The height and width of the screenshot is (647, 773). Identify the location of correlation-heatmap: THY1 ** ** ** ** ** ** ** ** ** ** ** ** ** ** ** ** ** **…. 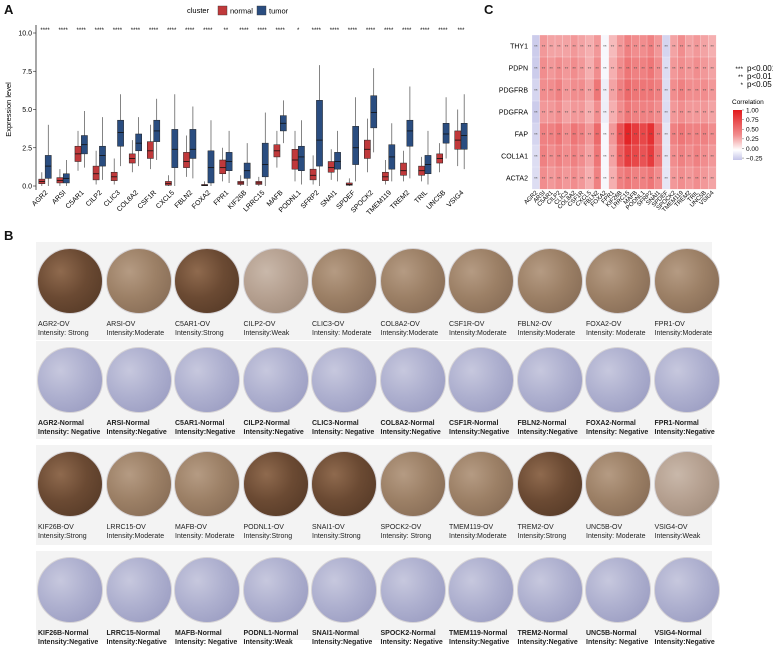
(636, 124).